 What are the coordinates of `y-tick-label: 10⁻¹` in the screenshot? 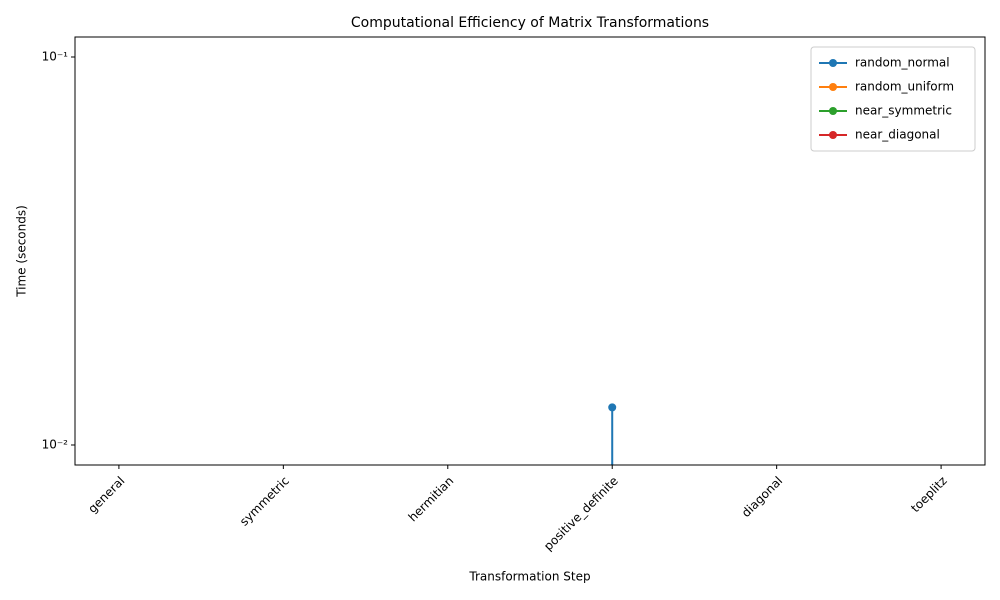 It's located at (55, 56).